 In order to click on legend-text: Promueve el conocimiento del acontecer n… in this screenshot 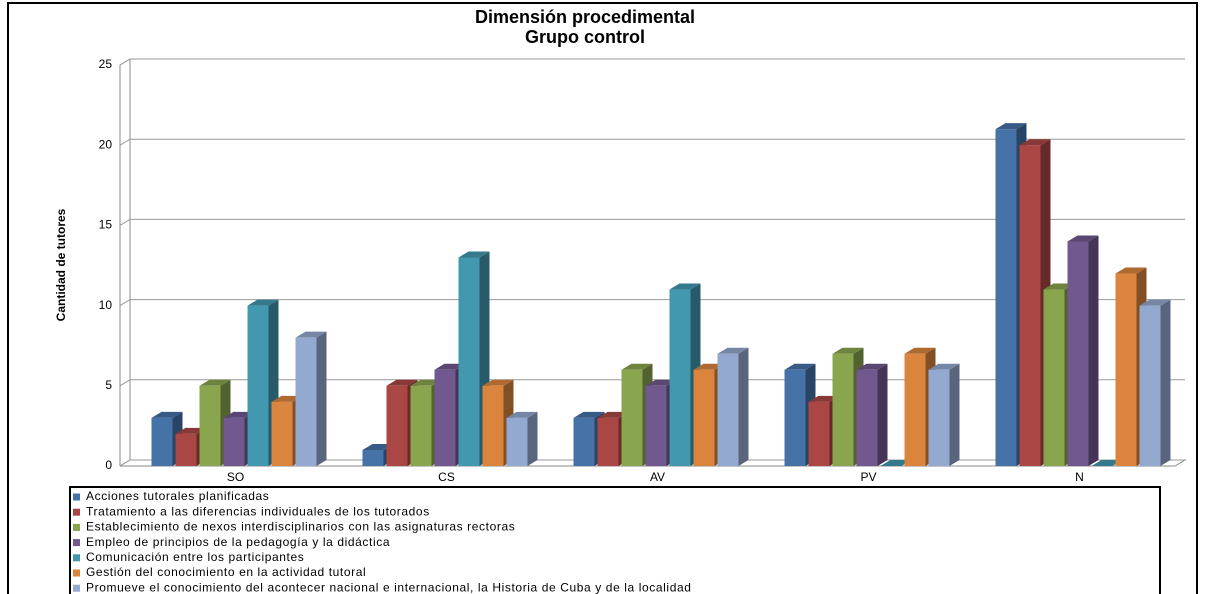, I will do `click(389, 587)`.